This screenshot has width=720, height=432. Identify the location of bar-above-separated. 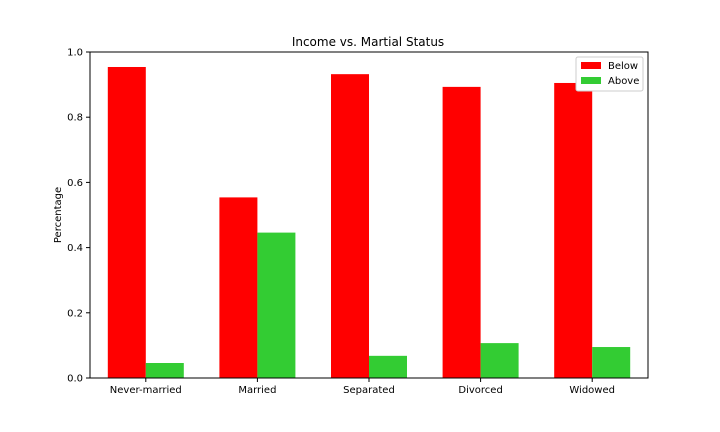
(388, 366).